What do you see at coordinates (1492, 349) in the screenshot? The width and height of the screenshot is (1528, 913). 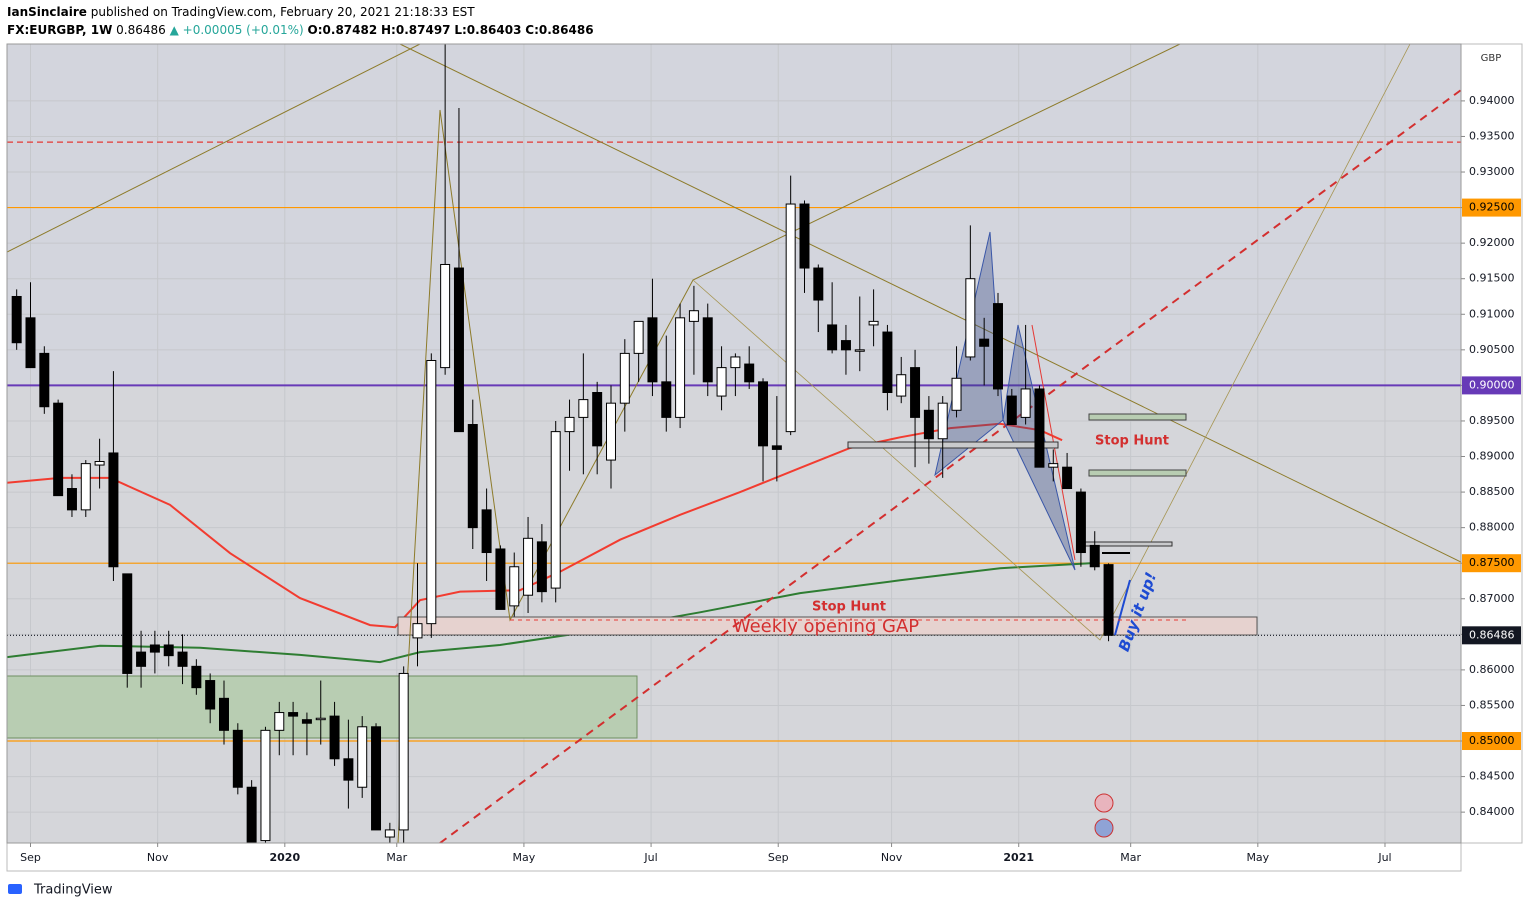 I see `y-tick-label: 0.90500` at bounding box center [1492, 349].